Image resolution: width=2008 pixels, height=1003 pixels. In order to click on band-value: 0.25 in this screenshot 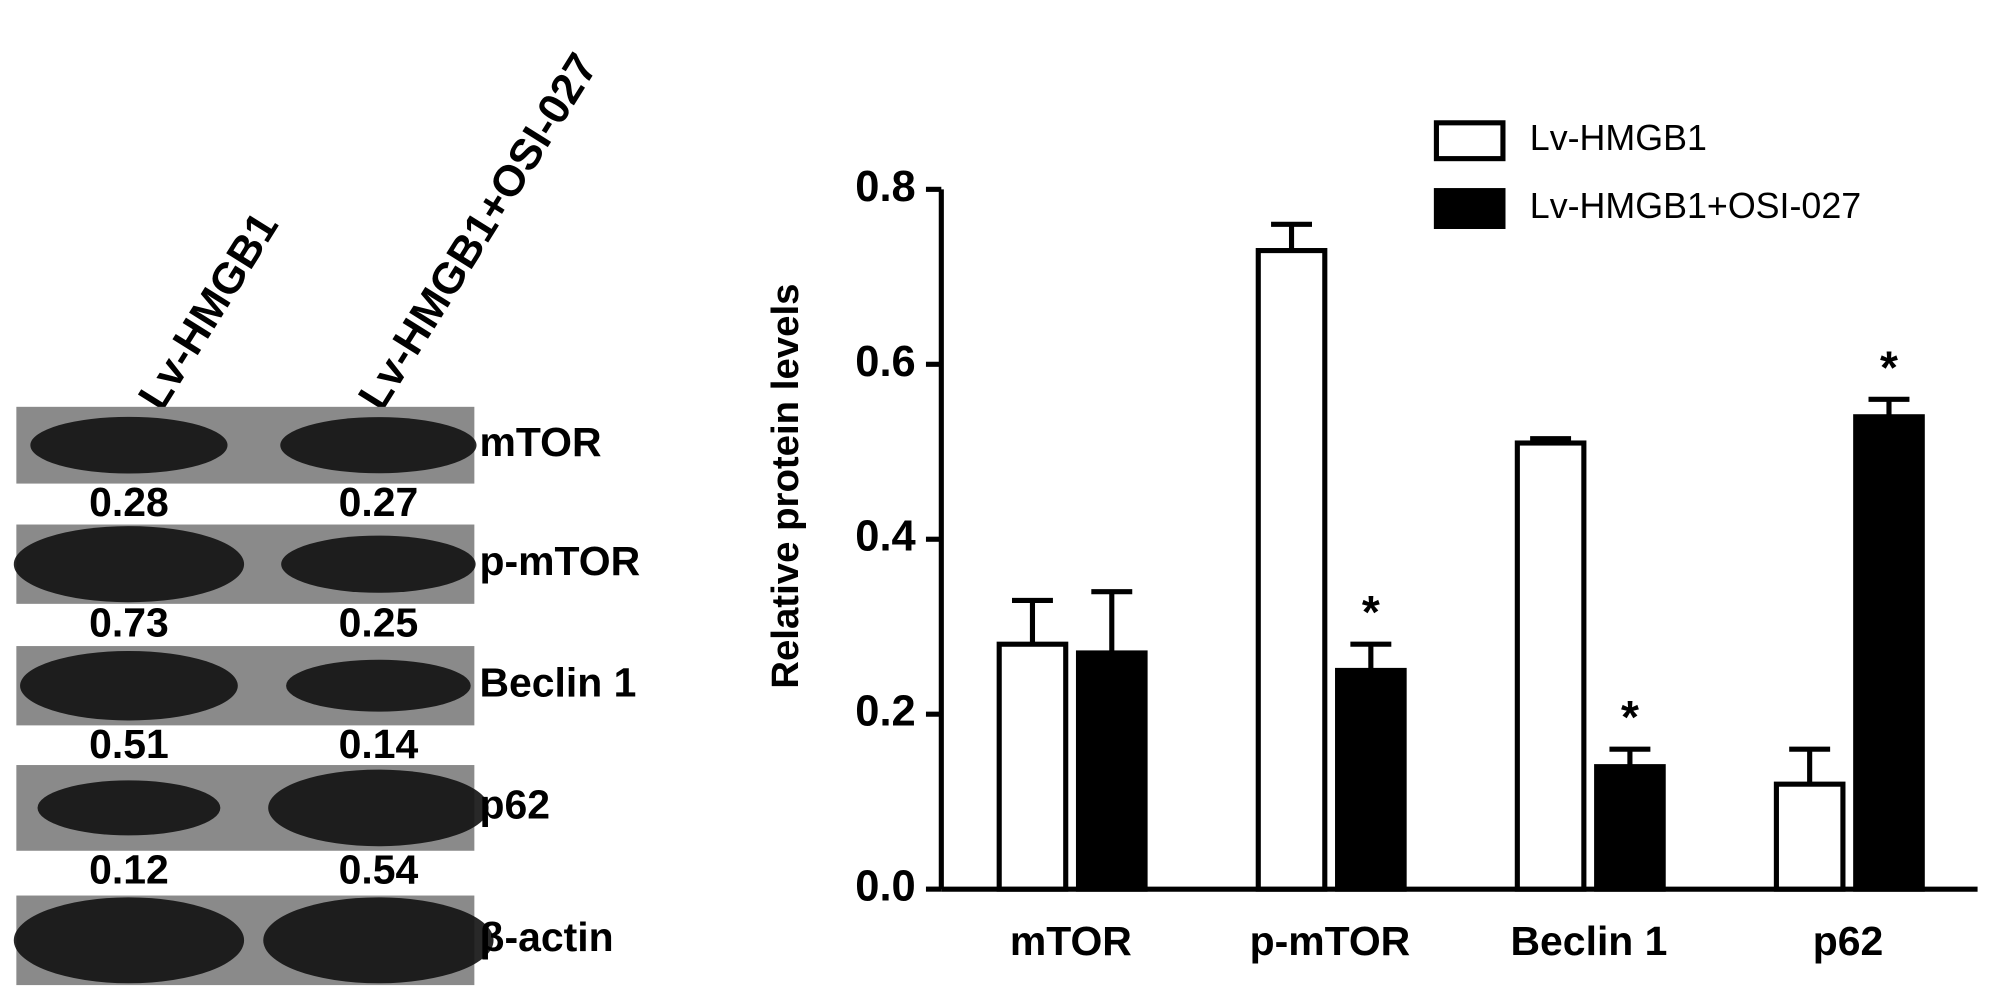, I will do `click(379, 622)`.